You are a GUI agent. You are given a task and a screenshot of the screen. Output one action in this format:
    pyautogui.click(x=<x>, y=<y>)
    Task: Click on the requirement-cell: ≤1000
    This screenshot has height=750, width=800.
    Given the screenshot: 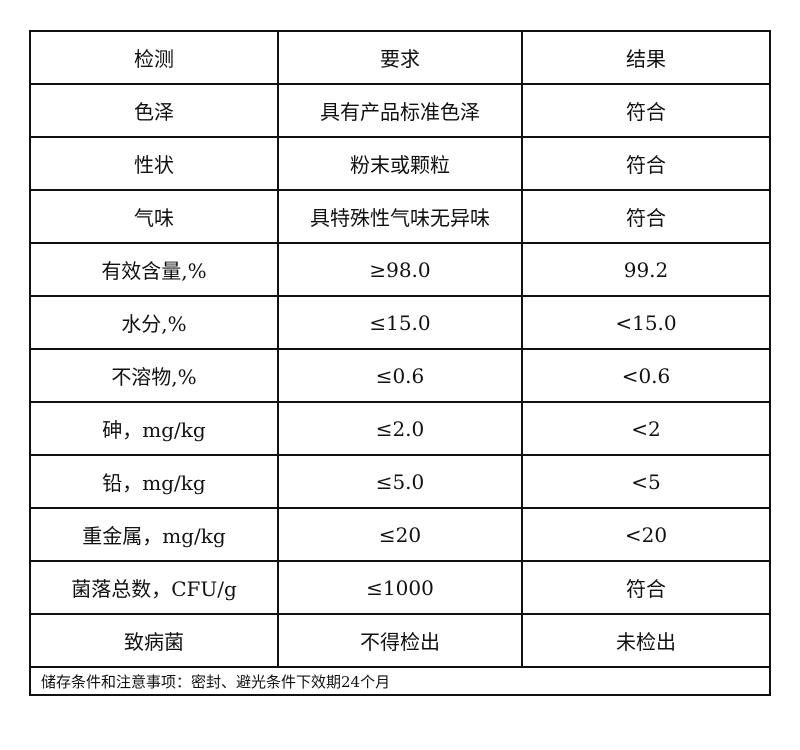 What is the action you would take?
    pyautogui.click(x=400, y=587)
    